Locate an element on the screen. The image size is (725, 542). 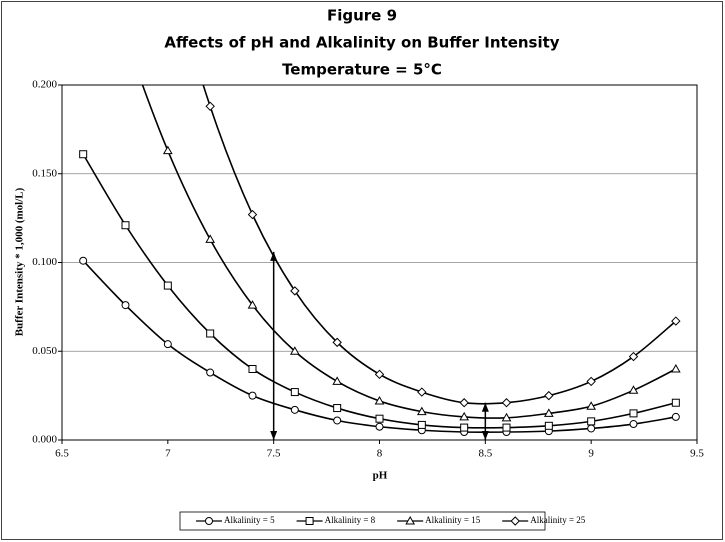
chart-subtitle: Temperature = 5°C is located at coordinates (362, 70).